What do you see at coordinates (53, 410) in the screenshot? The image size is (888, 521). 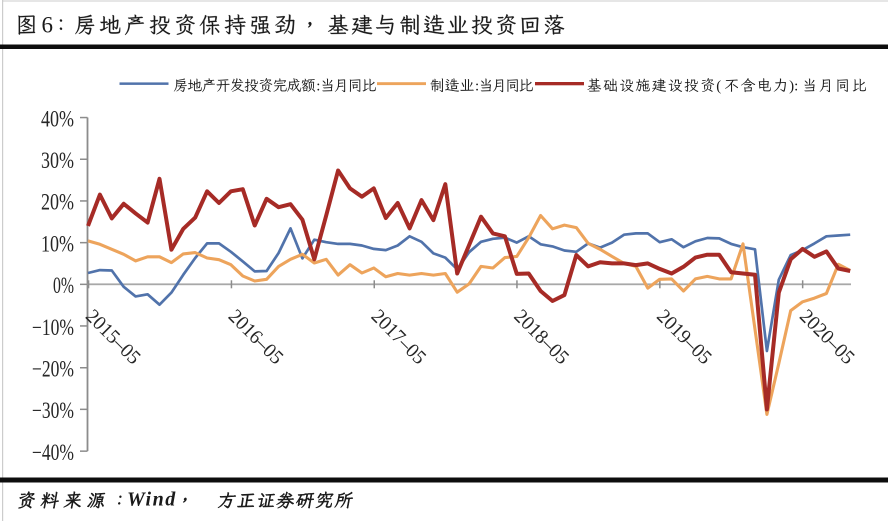 I see `svg-text: −30%` at bounding box center [53, 410].